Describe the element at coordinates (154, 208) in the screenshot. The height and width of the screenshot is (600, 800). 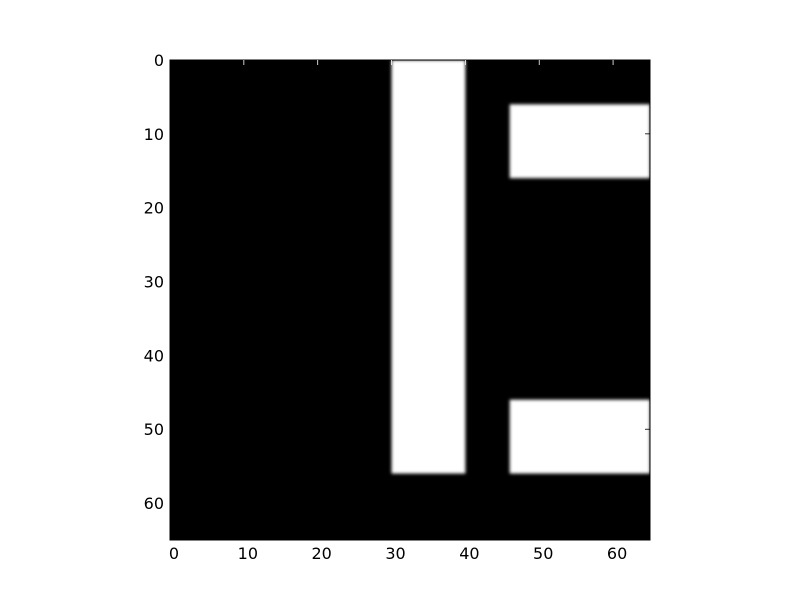
I see `y-tick-label: 20` at that location.